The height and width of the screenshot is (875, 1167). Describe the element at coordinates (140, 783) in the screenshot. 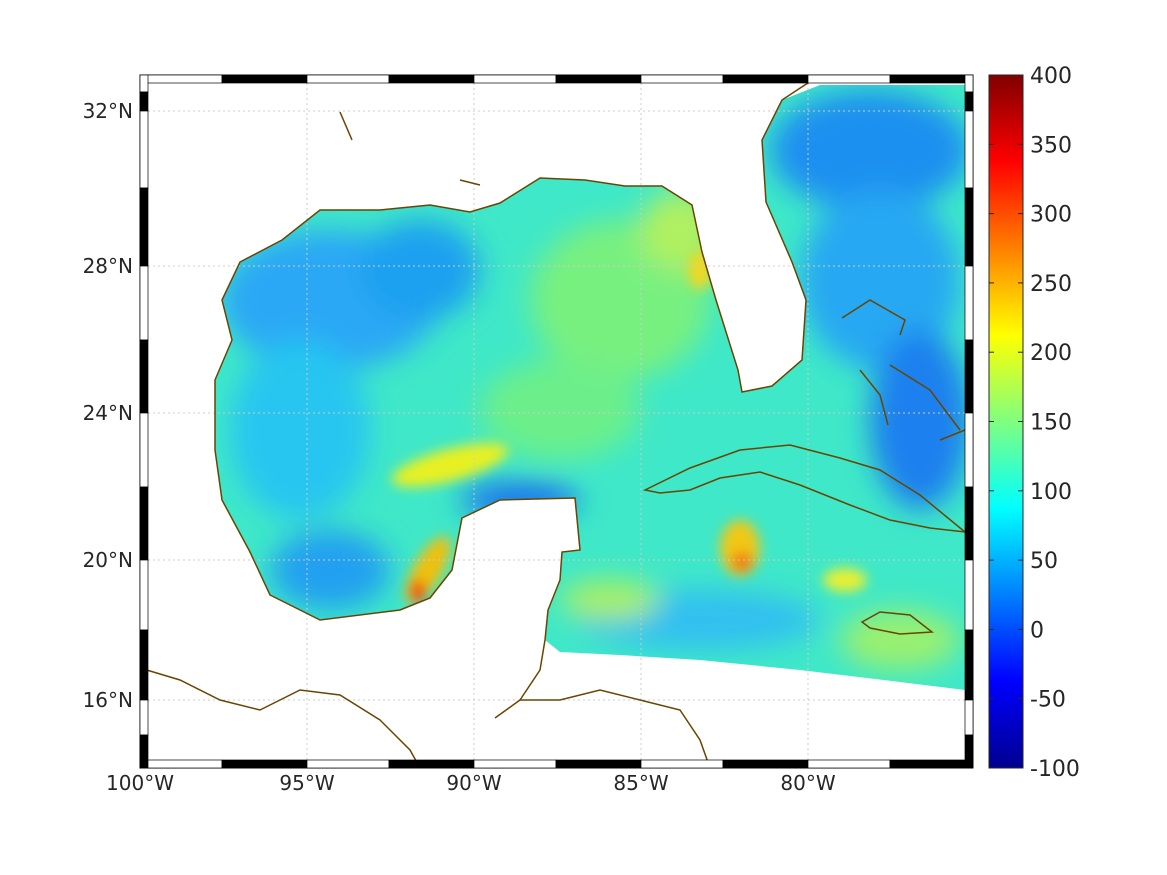

I see `x-tick-label: 100°W` at that location.